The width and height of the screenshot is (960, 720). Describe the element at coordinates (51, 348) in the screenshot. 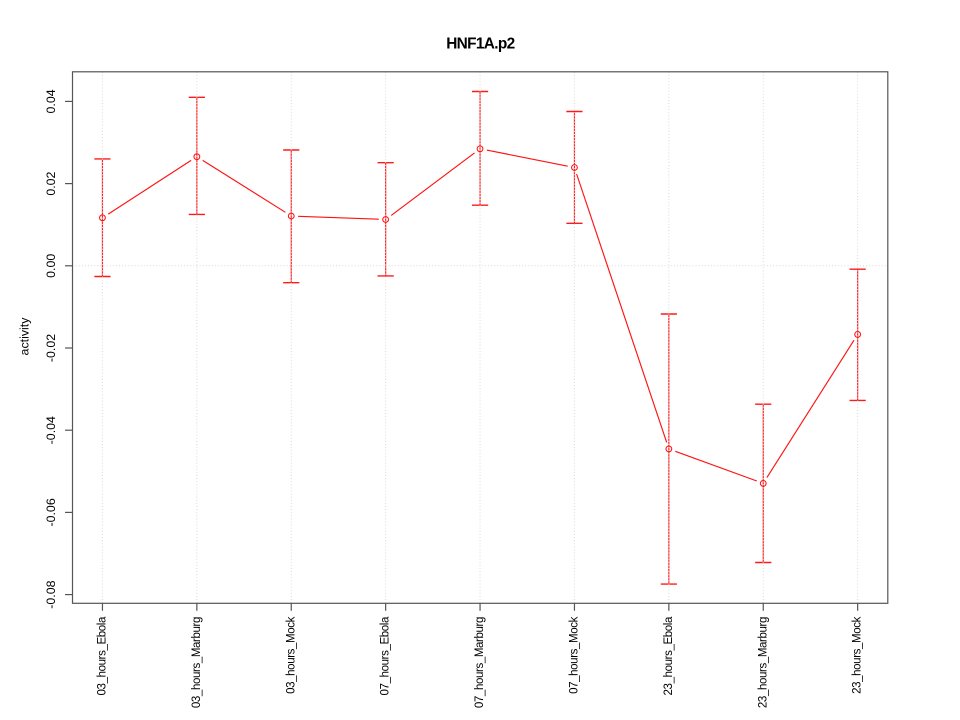

I see `svg-text: -0.02` at that location.